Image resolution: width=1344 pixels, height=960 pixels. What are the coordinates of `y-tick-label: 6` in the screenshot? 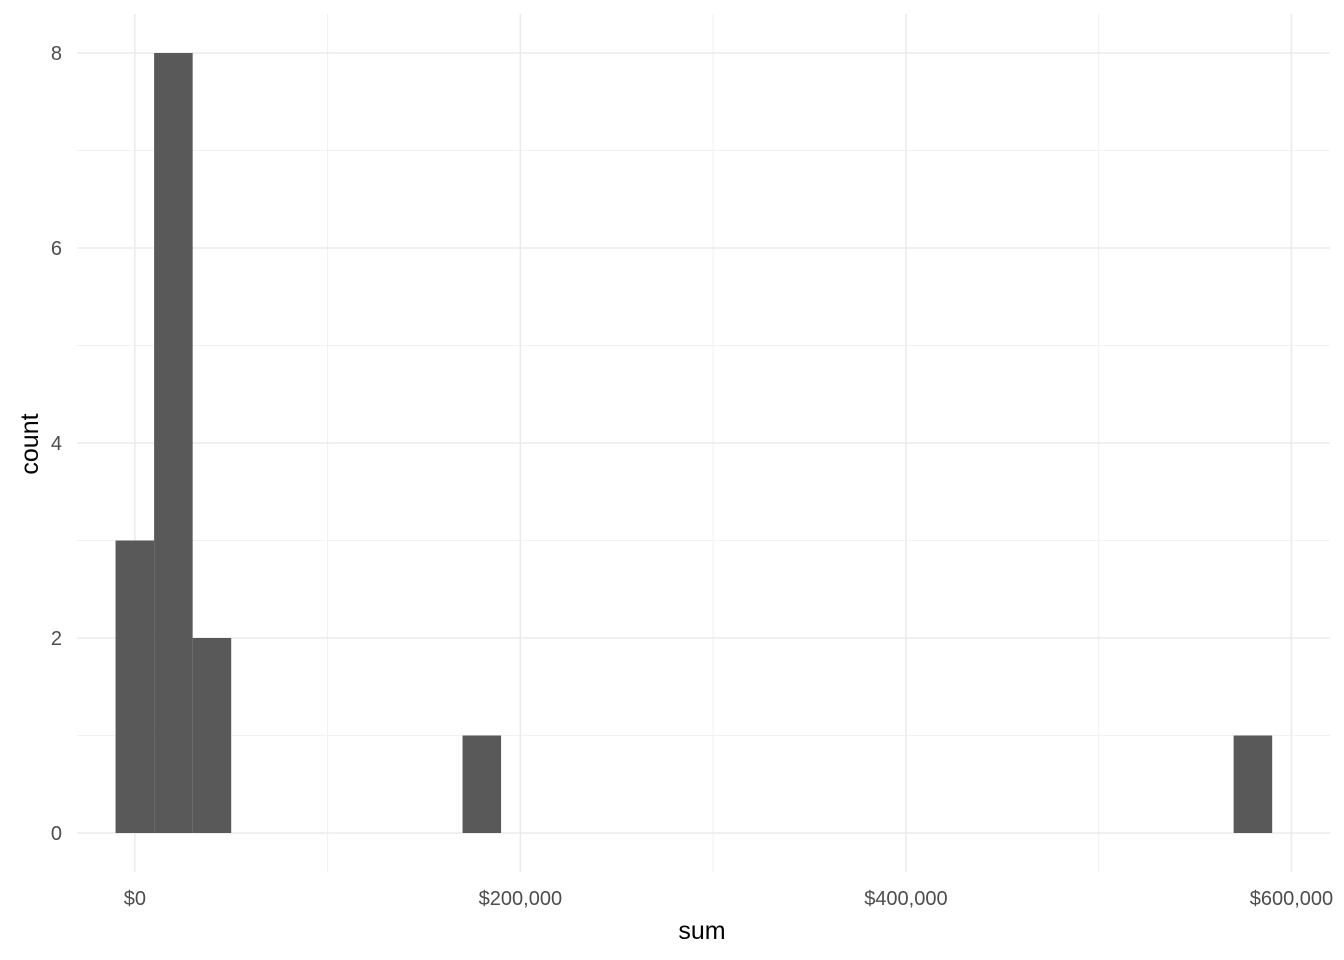 It's located at (56, 249).